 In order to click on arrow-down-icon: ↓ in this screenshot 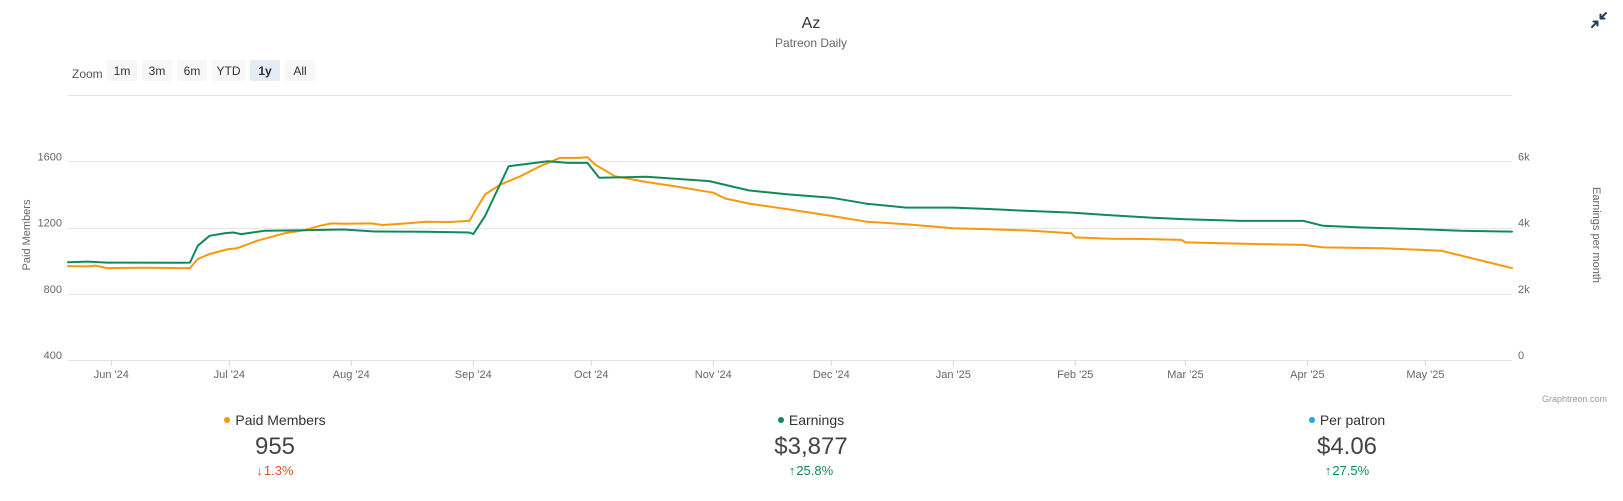, I will do `click(259, 470)`.